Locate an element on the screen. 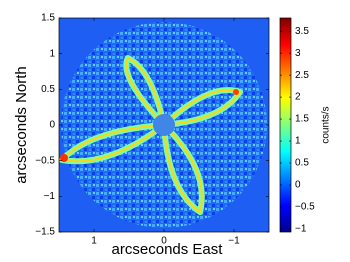 The height and width of the screenshot is (262, 350). colorbar-tick-label: 1.5 is located at coordinates (302, 119).